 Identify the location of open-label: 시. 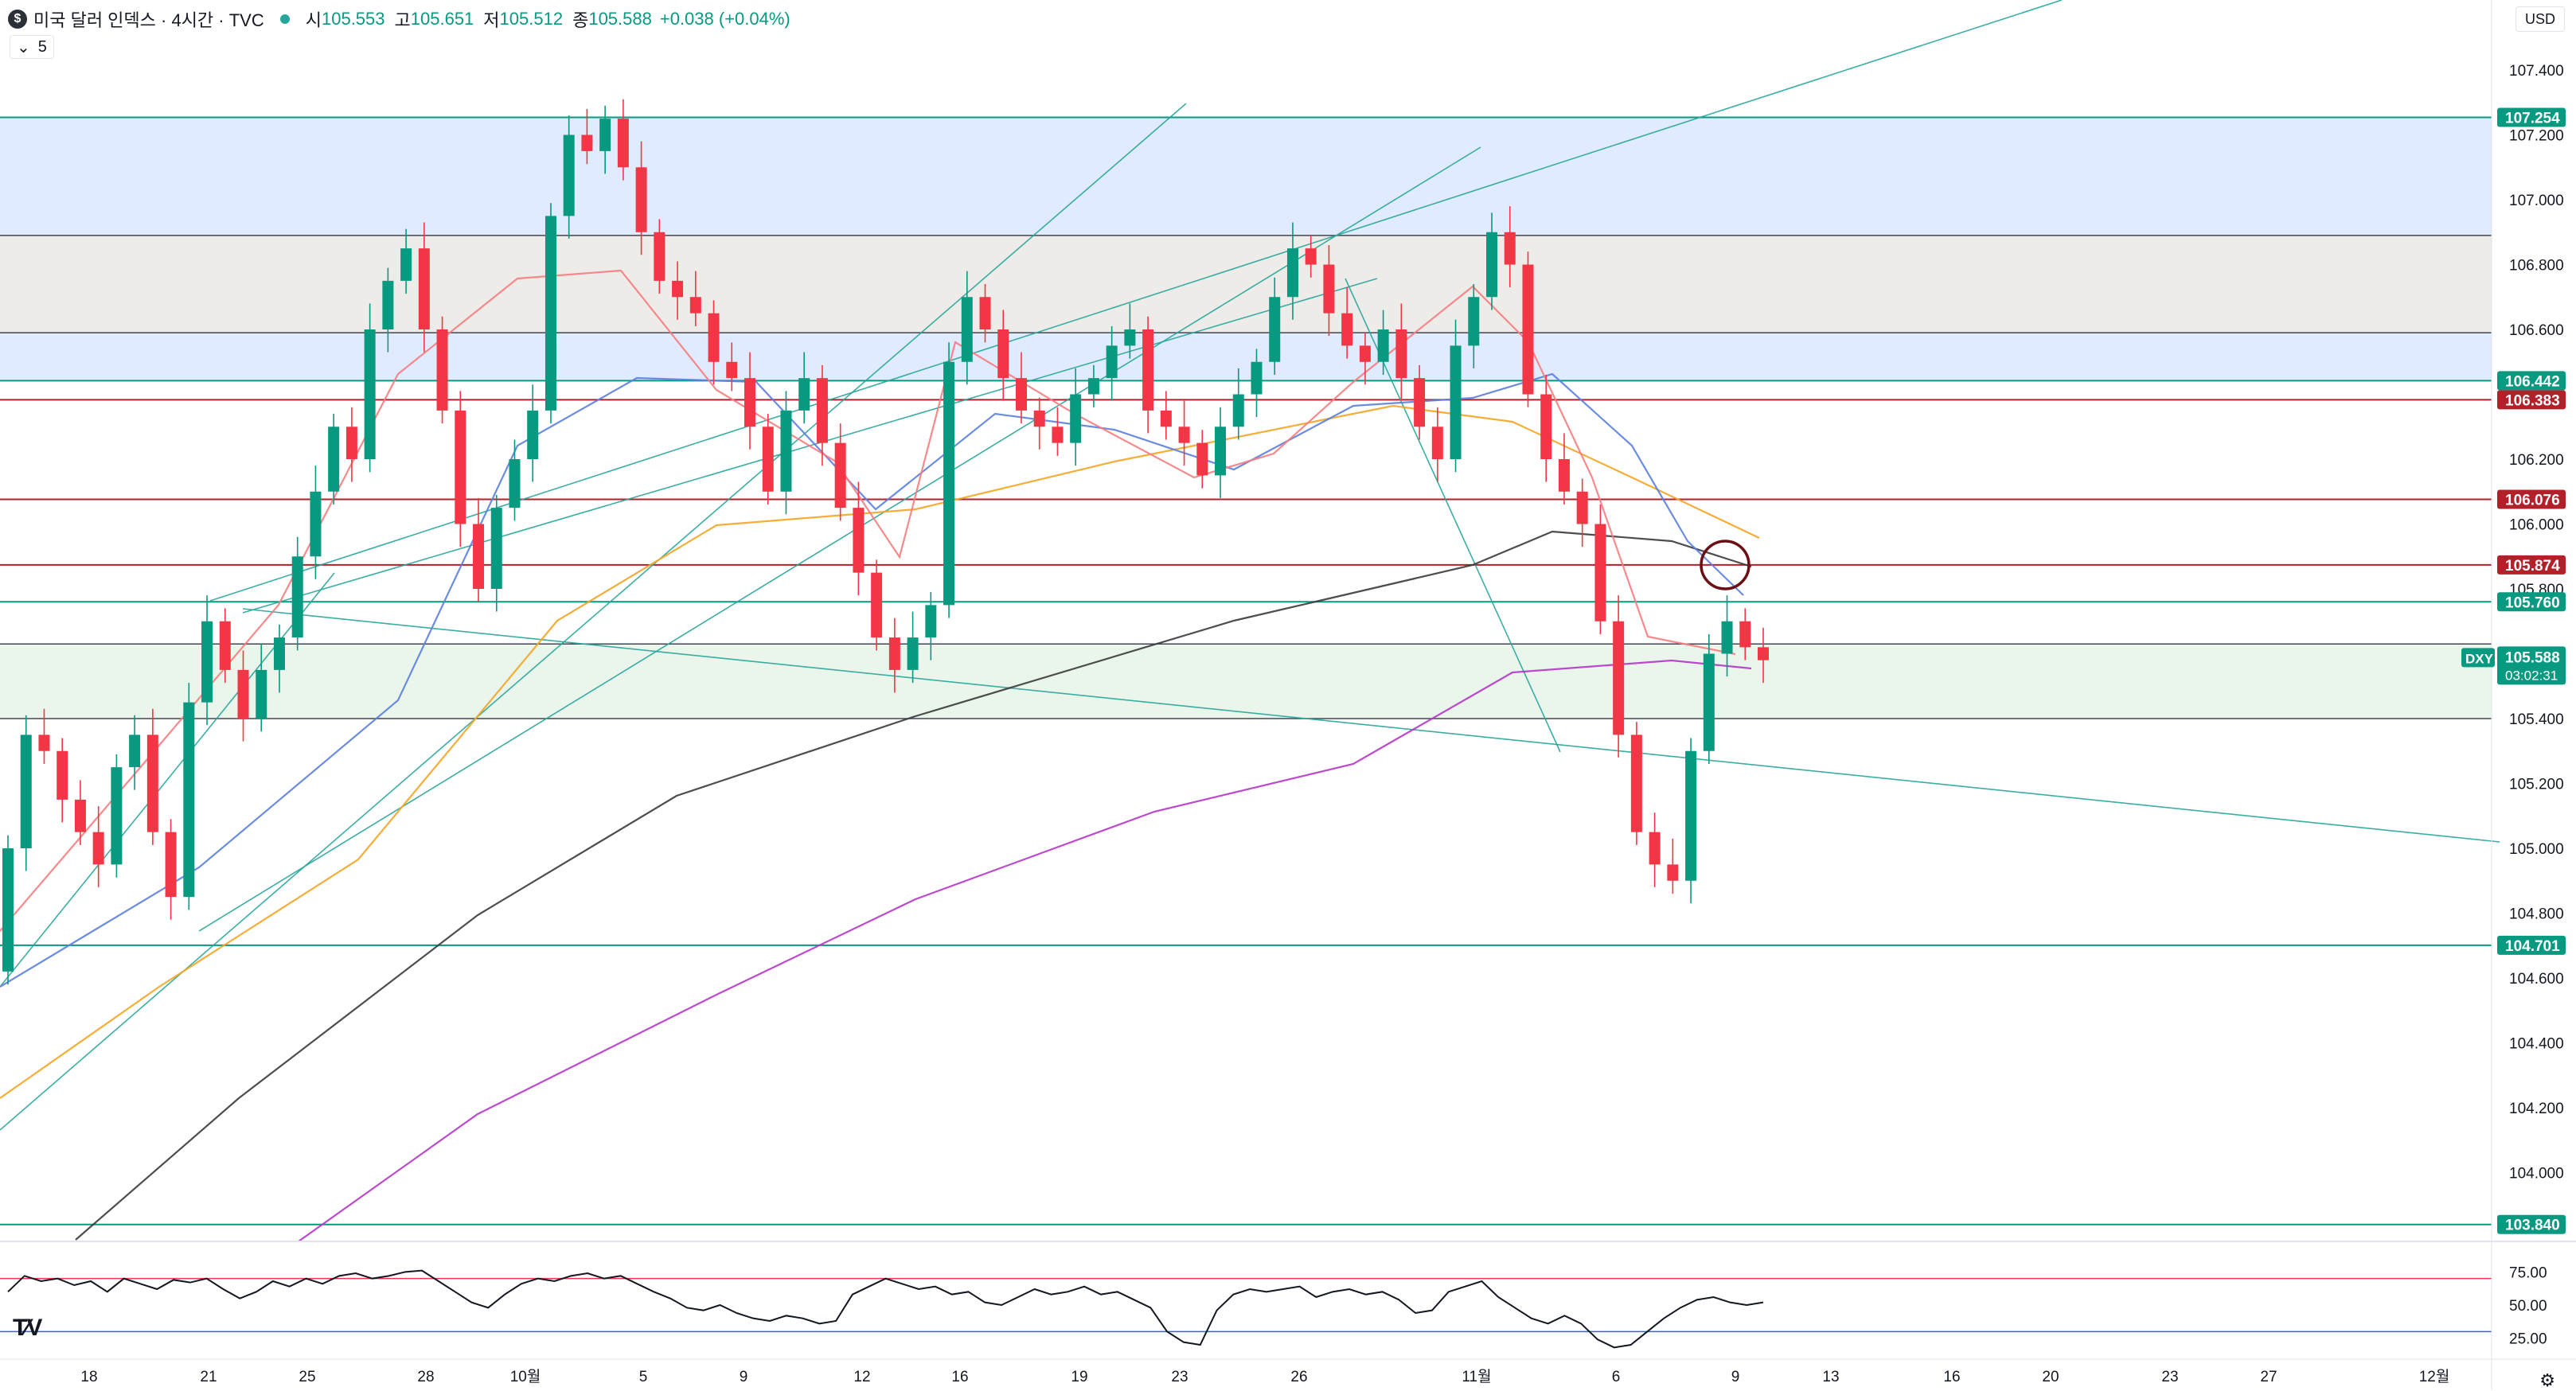
(313, 20).